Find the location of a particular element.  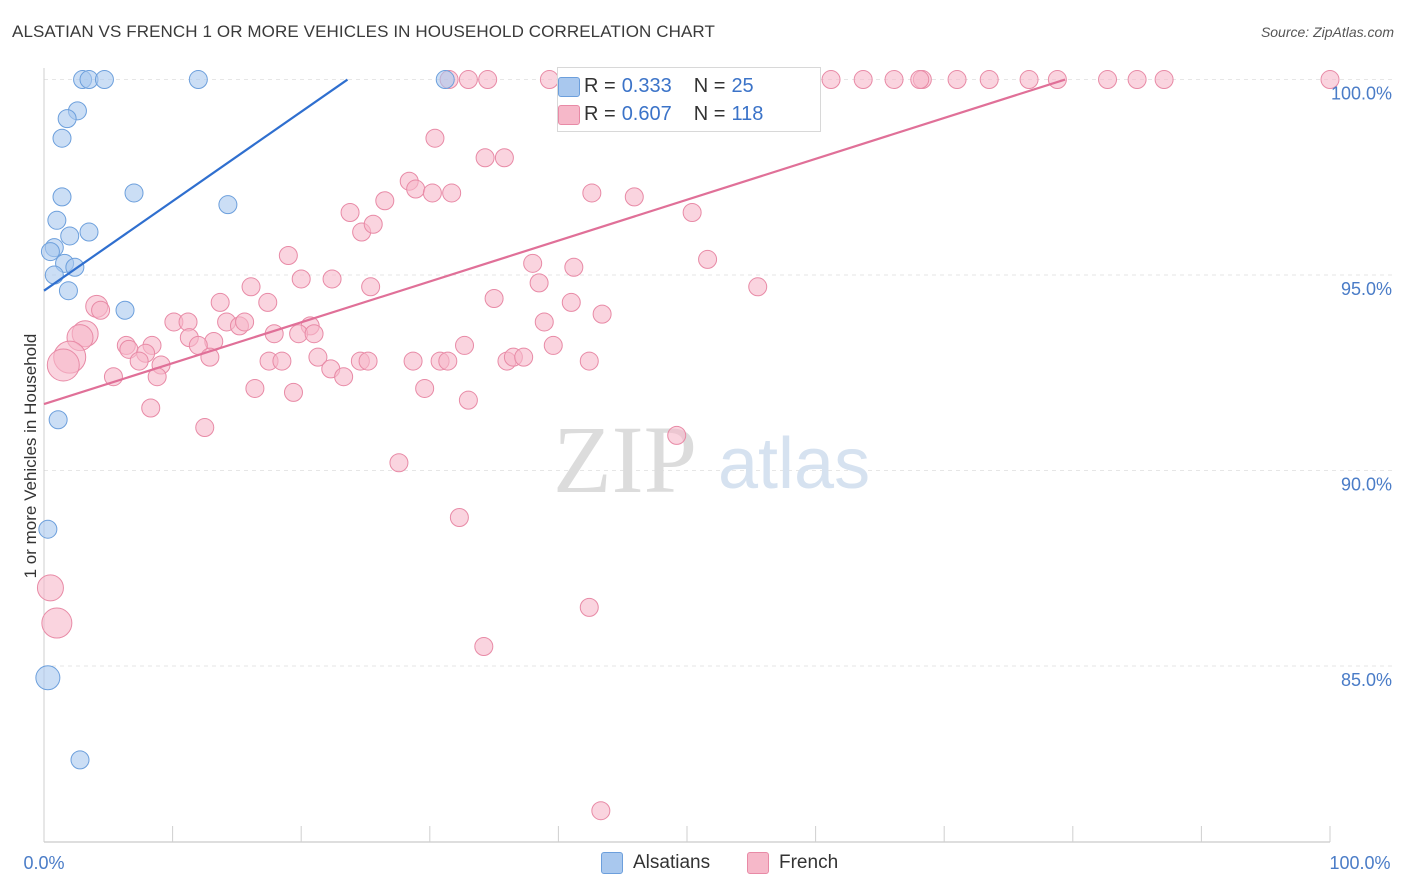

watermark-zip: ZIP is located at coordinates (625, 459).